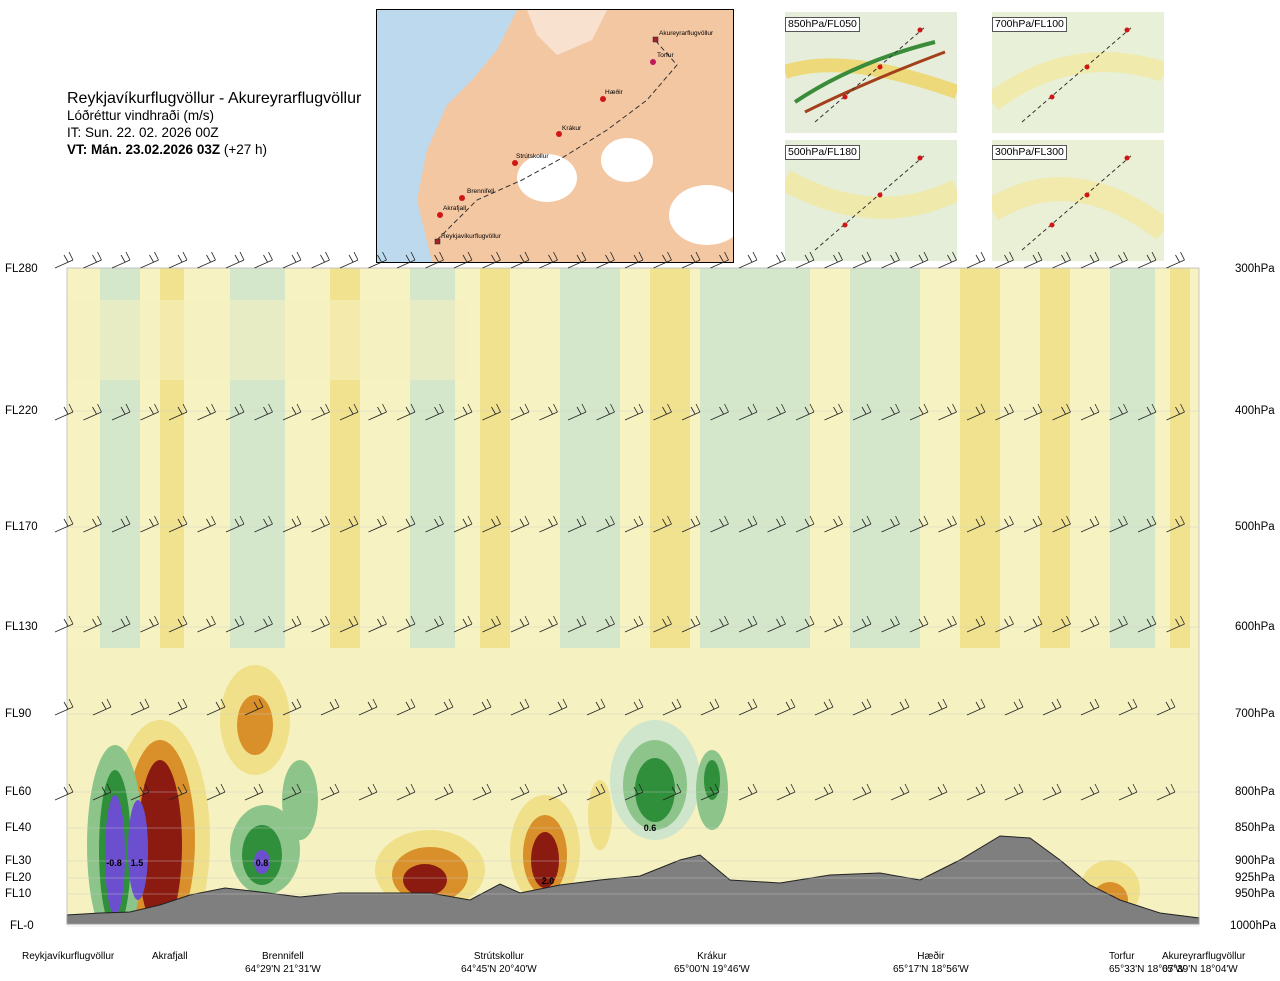  Describe the element at coordinates (143, 132) in the screenshot. I see `issue-time: IT: Sun. 22. 02. 2026 00Z` at that location.